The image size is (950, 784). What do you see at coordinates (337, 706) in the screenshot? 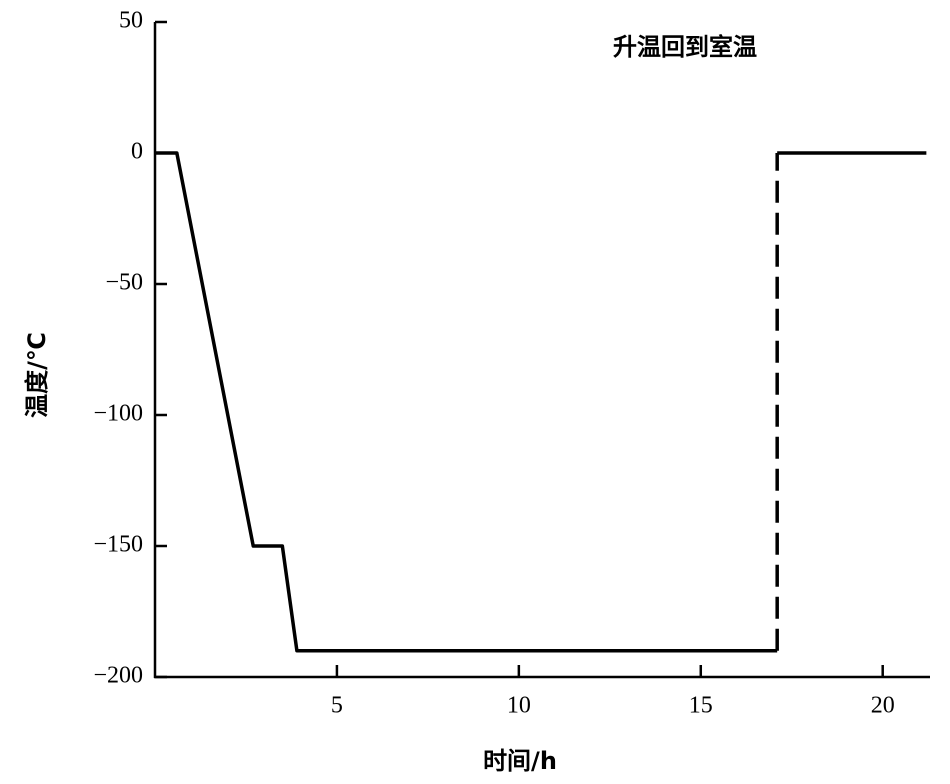
I see `x-tick-label: 5` at bounding box center [337, 706].